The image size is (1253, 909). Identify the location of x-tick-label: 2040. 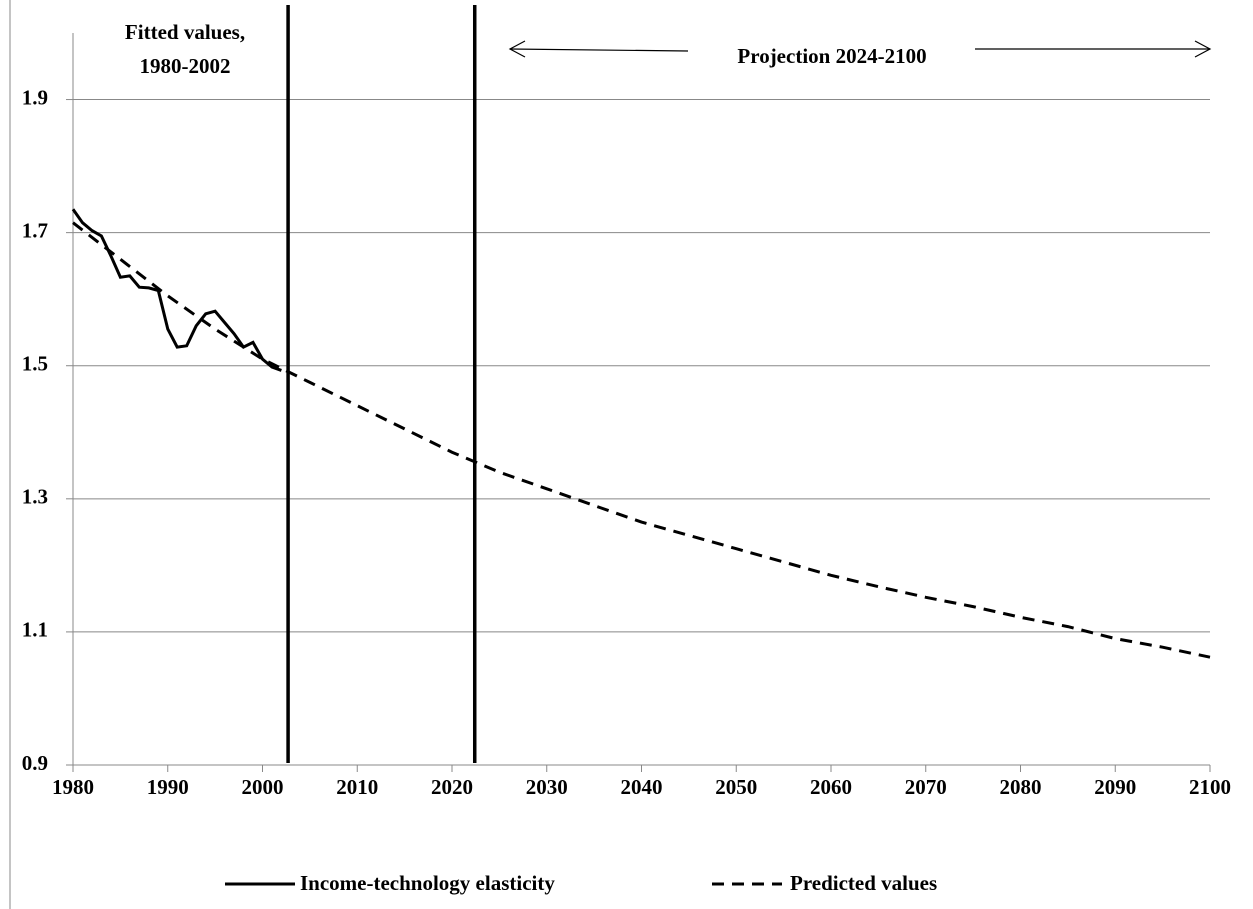
(642, 787).